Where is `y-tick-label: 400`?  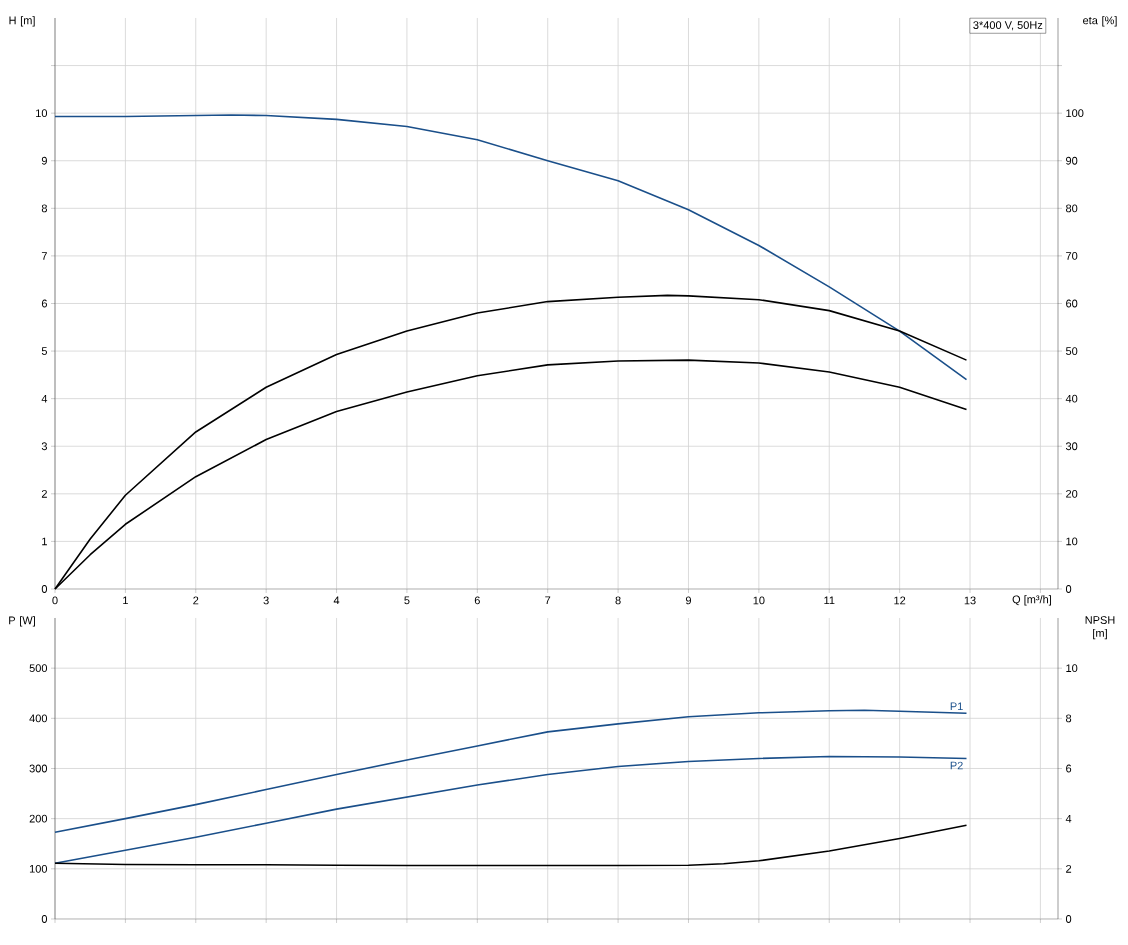 y-tick-label: 400 is located at coordinates (38, 718).